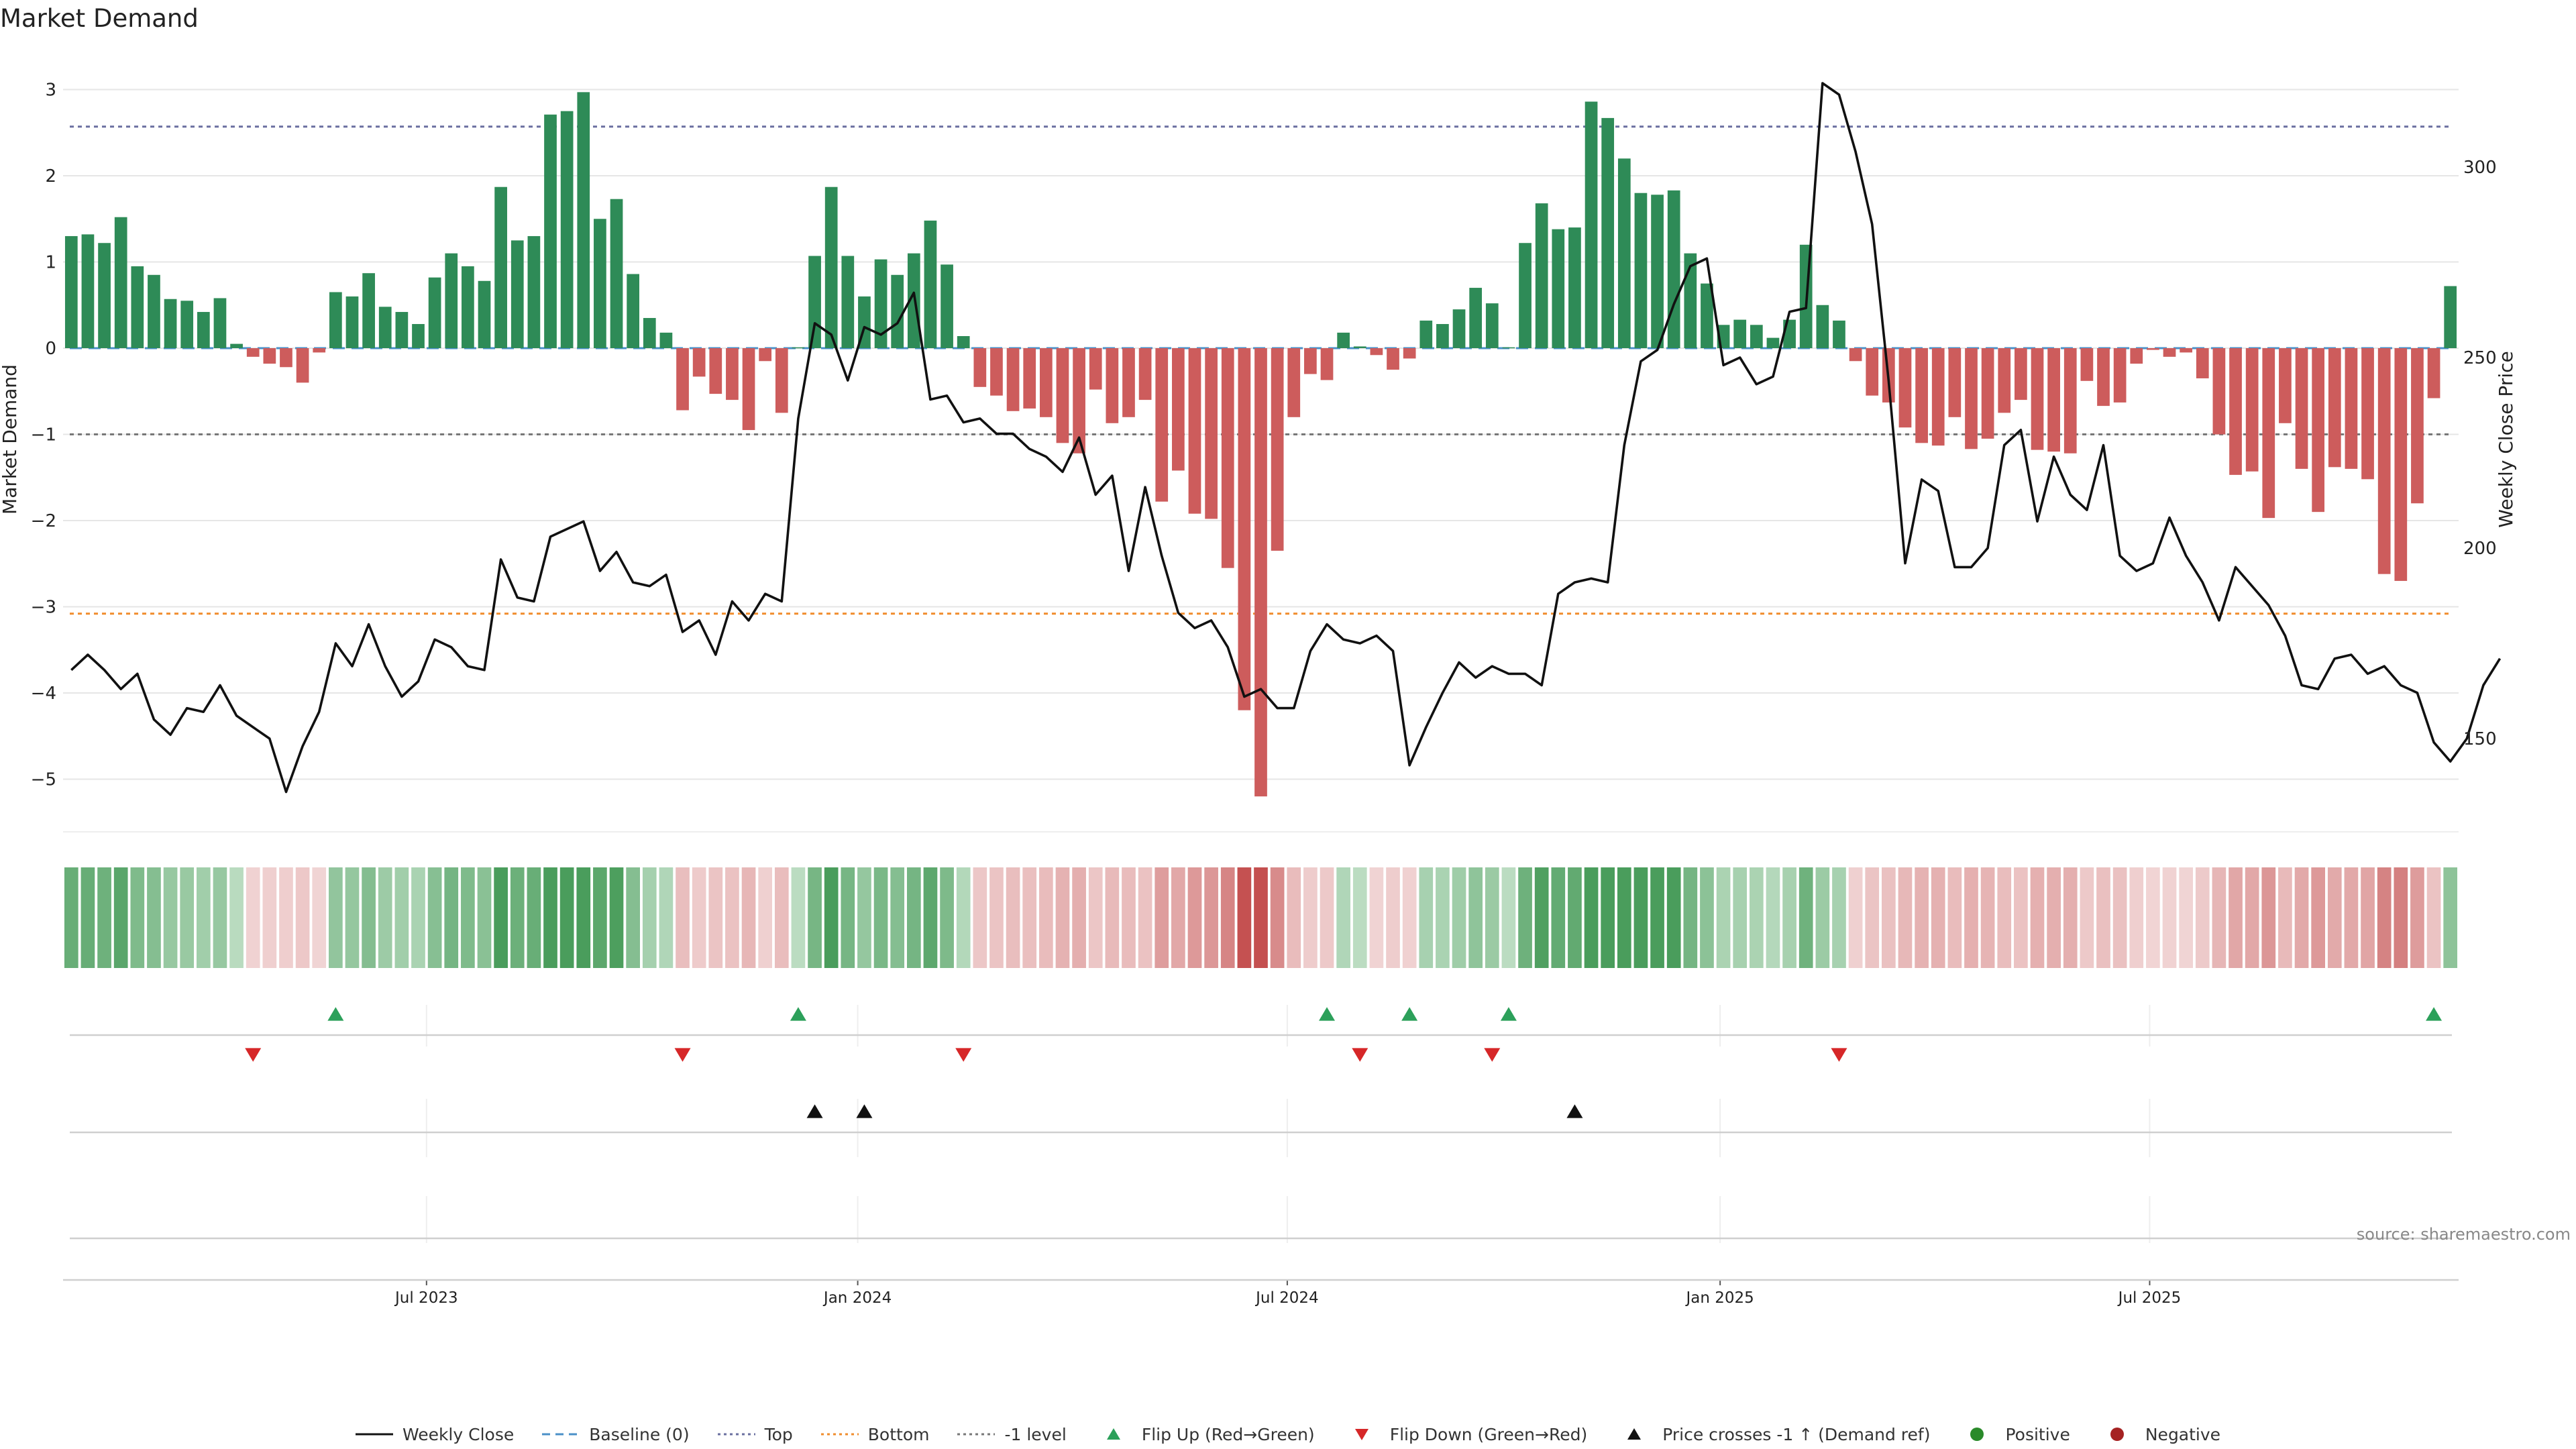 Image resolution: width=2576 pixels, height=1449 pixels. What do you see at coordinates (864, 1111) in the screenshot?
I see `price-cross-marker` at bounding box center [864, 1111].